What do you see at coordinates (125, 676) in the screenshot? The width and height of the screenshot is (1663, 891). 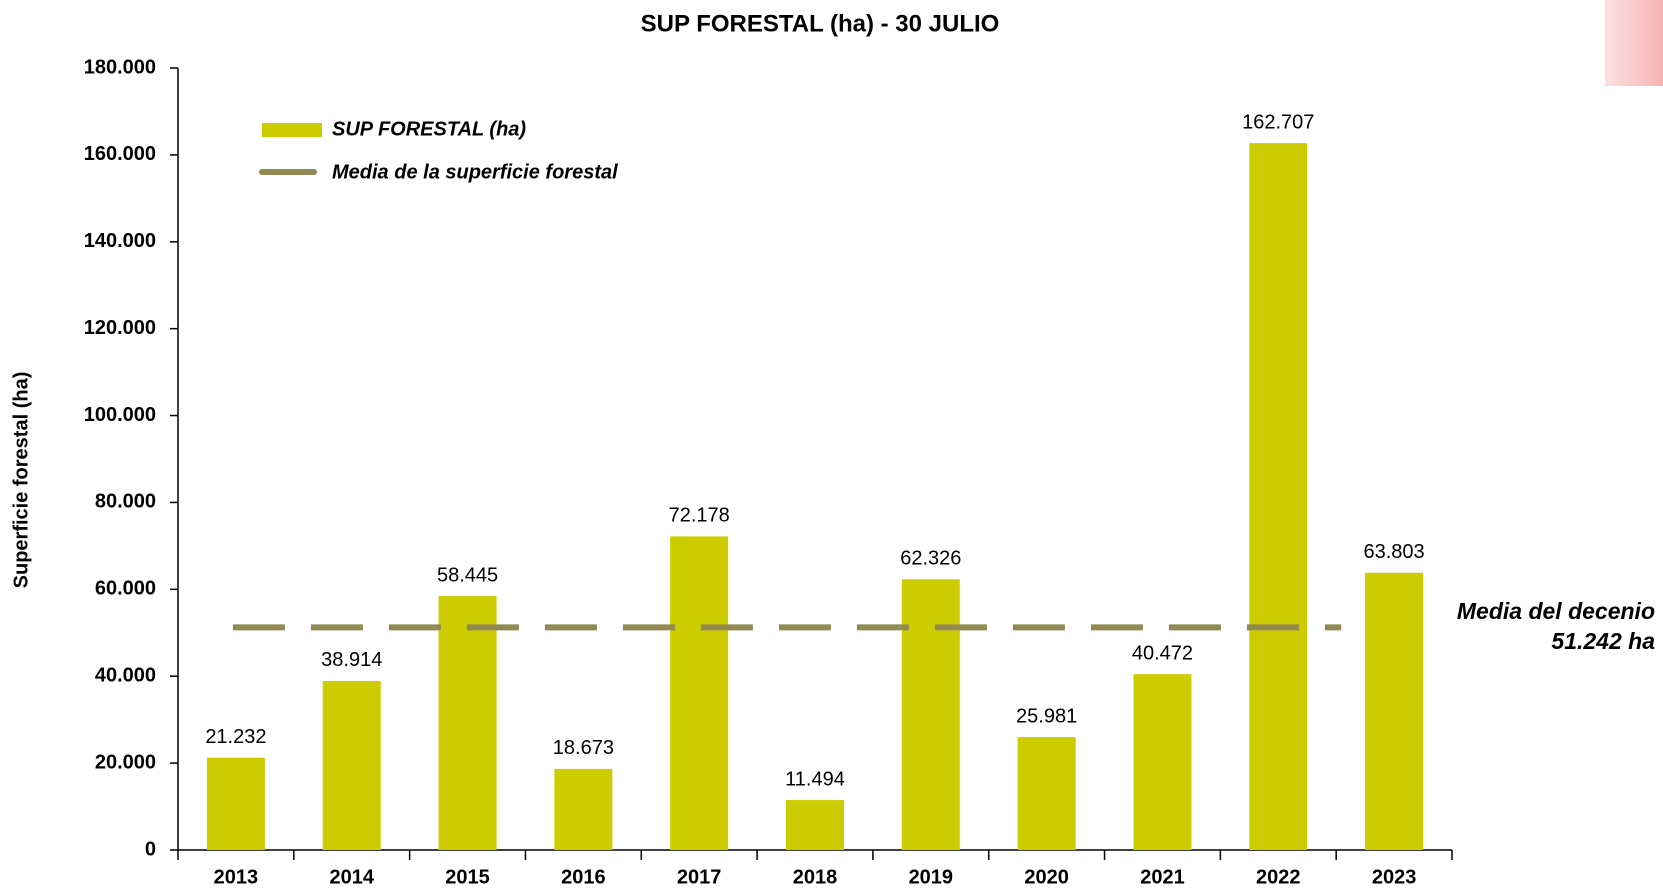 I see `y-tick-label: 40.000` at bounding box center [125, 676].